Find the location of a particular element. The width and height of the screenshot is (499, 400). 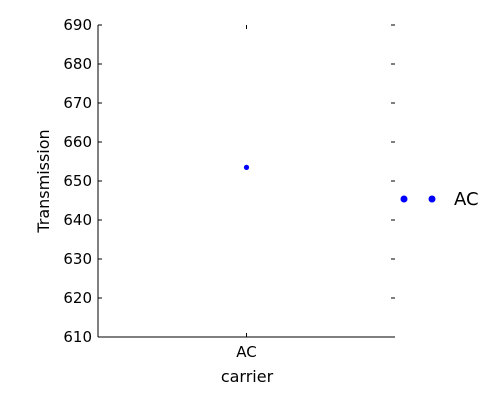

legend-label: AC is located at coordinates (466, 199).